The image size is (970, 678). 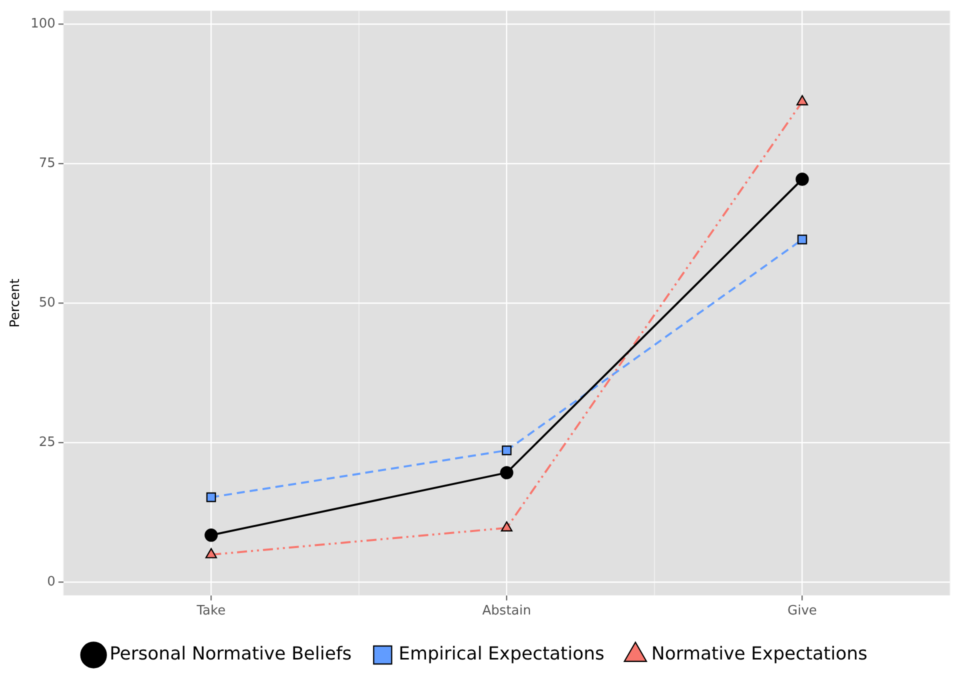 I want to click on y-tick-label: 100, so click(x=43, y=24).